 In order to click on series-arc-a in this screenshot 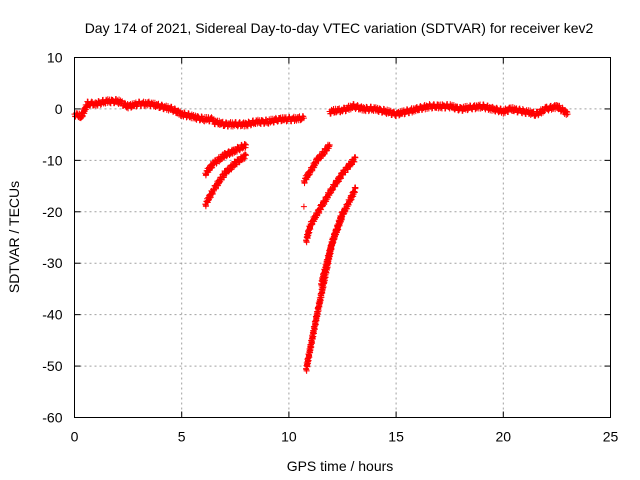, I will do `click(226, 160)`.